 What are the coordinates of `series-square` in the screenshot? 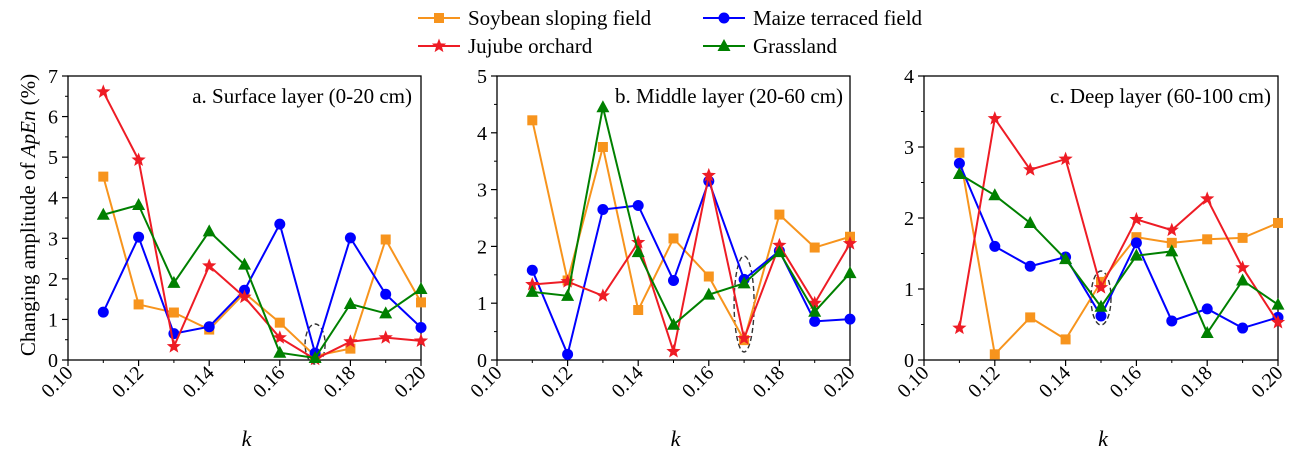 It's located at (262, 266).